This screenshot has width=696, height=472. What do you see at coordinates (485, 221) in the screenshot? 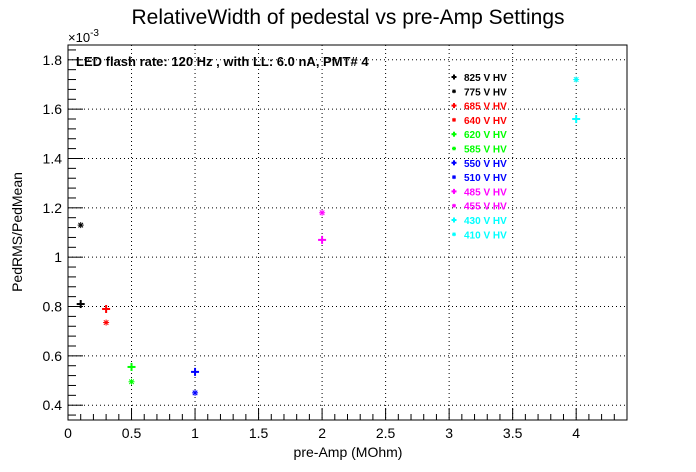
I see `legend-label: 430 V HV` at bounding box center [485, 221].